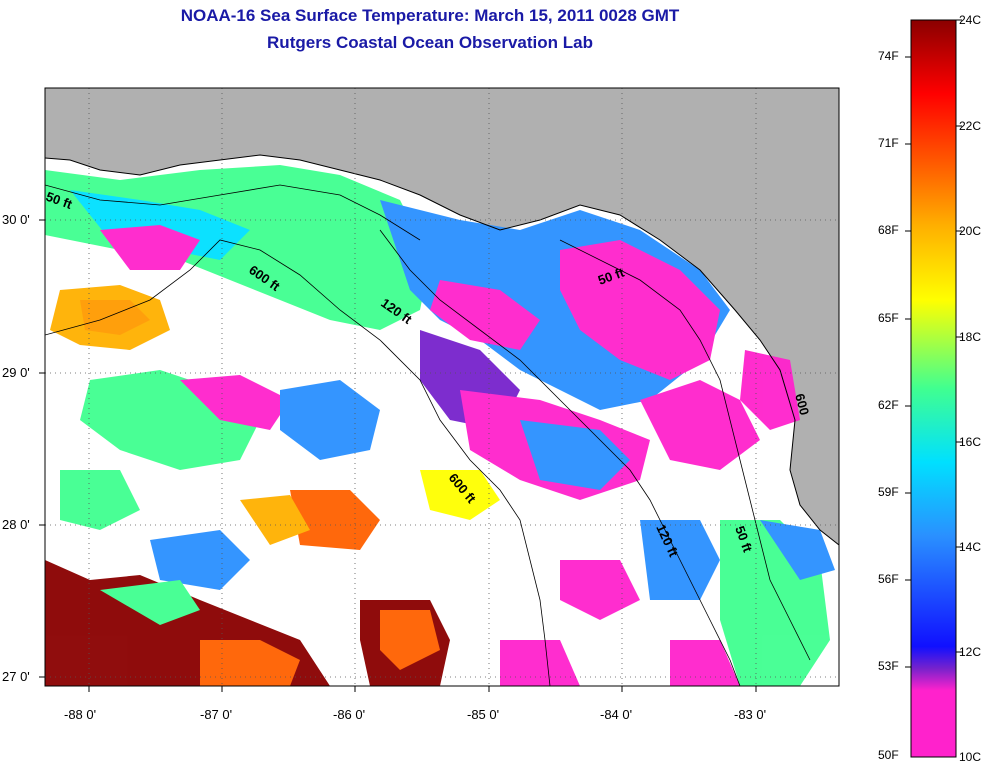 The width and height of the screenshot is (992, 770). Describe the element at coordinates (888, 143) in the screenshot. I see `colorbar-f-label: 71F` at that location.